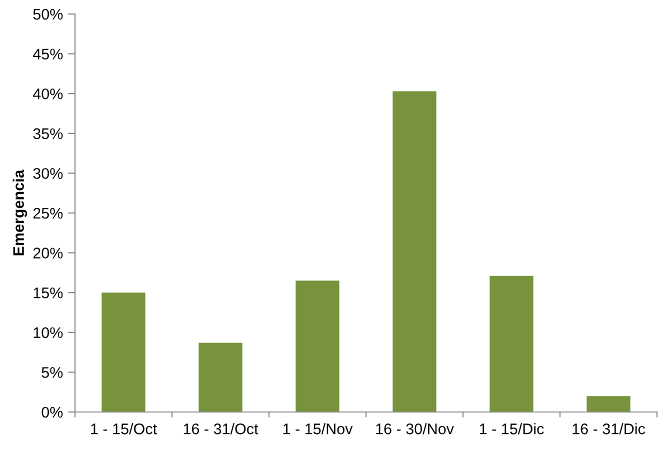  What do you see at coordinates (52, 372) in the screenshot?
I see `y-tick-label: 5%` at bounding box center [52, 372].